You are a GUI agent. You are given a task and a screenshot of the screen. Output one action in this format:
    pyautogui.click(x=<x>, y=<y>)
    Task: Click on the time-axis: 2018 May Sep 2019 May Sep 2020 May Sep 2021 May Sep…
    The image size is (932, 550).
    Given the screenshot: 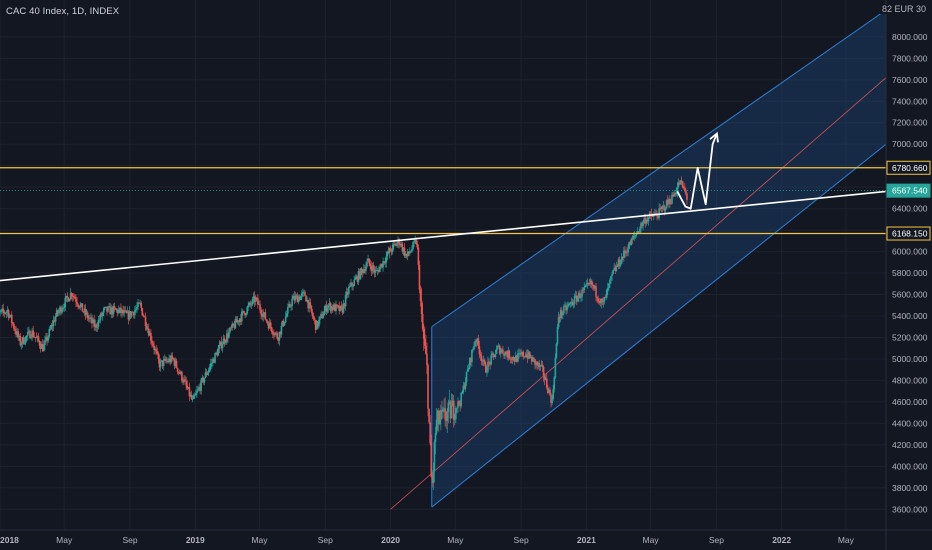 What is the action you would take?
    pyautogui.click(x=466, y=537)
    